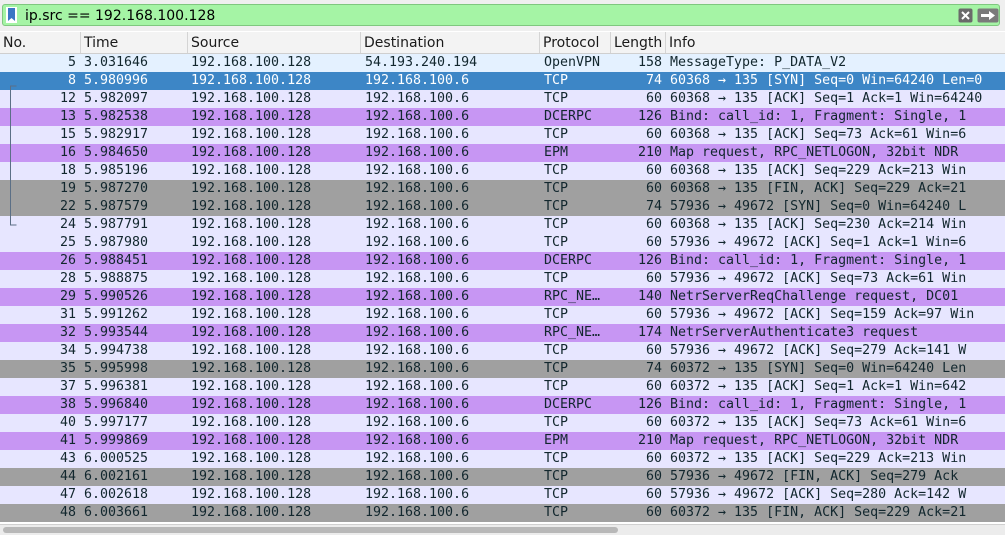 The width and height of the screenshot is (1005, 535). Describe the element at coordinates (67, 98) in the screenshot. I see `packet-number: 12` at that location.